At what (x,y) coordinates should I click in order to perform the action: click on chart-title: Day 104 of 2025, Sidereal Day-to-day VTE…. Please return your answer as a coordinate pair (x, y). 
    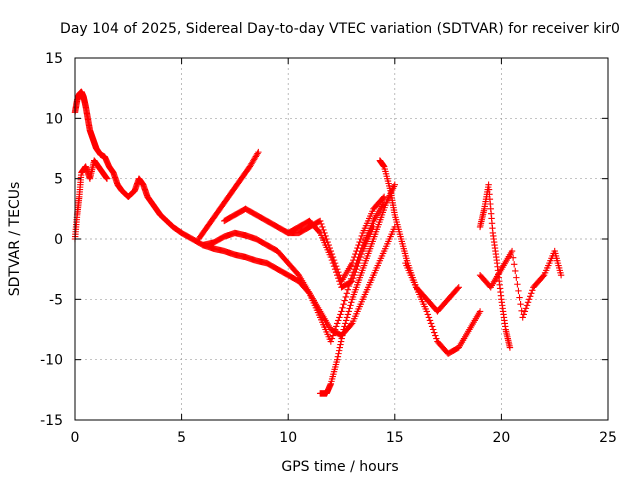
    Looking at the image, I should click on (340, 29).